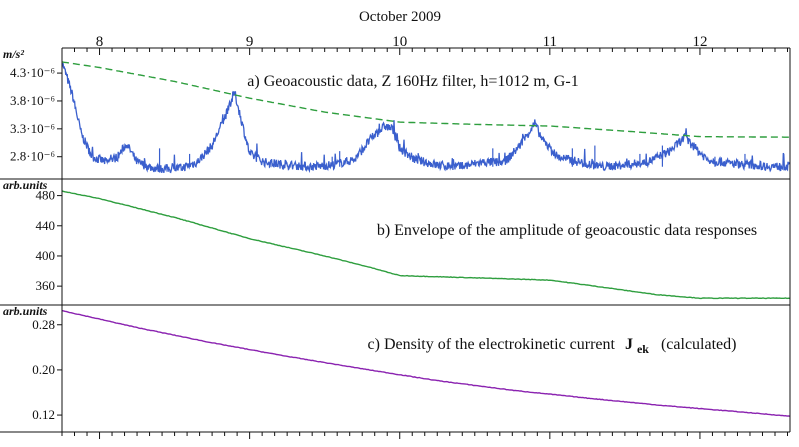 This screenshot has width=799, height=447. Describe the element at coordinates (43, 324) in the screenshot. I see `y-tick-label: 0.28` at that location.